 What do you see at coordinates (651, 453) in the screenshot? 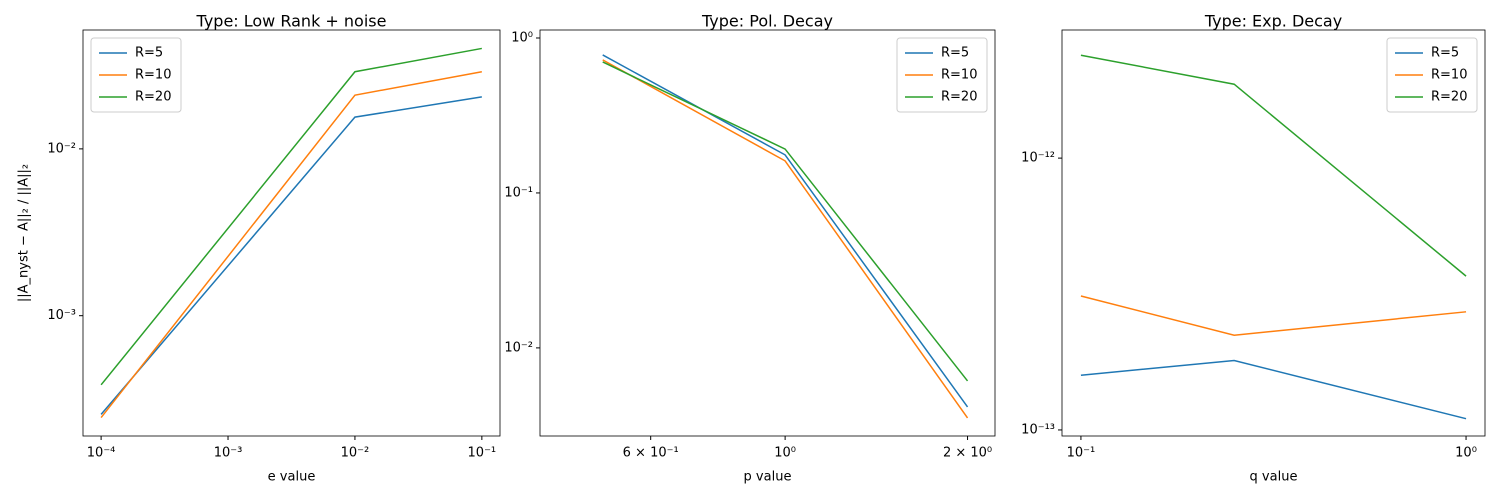
I see `x-tick-label: 6 × 10⁻¹` at bounding box center [651, 453].